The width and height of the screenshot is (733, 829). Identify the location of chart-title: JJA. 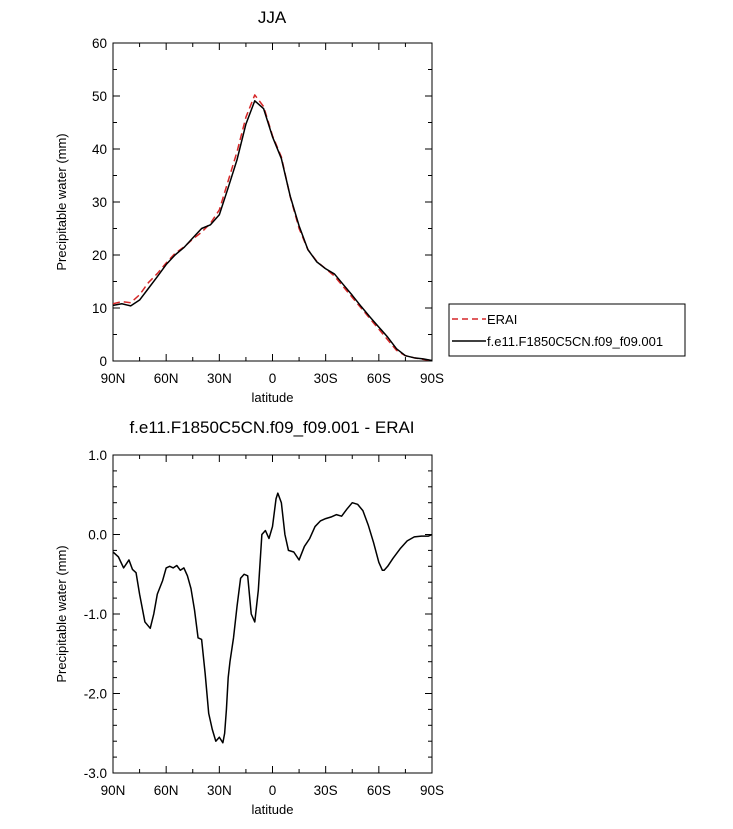
(272, 17).